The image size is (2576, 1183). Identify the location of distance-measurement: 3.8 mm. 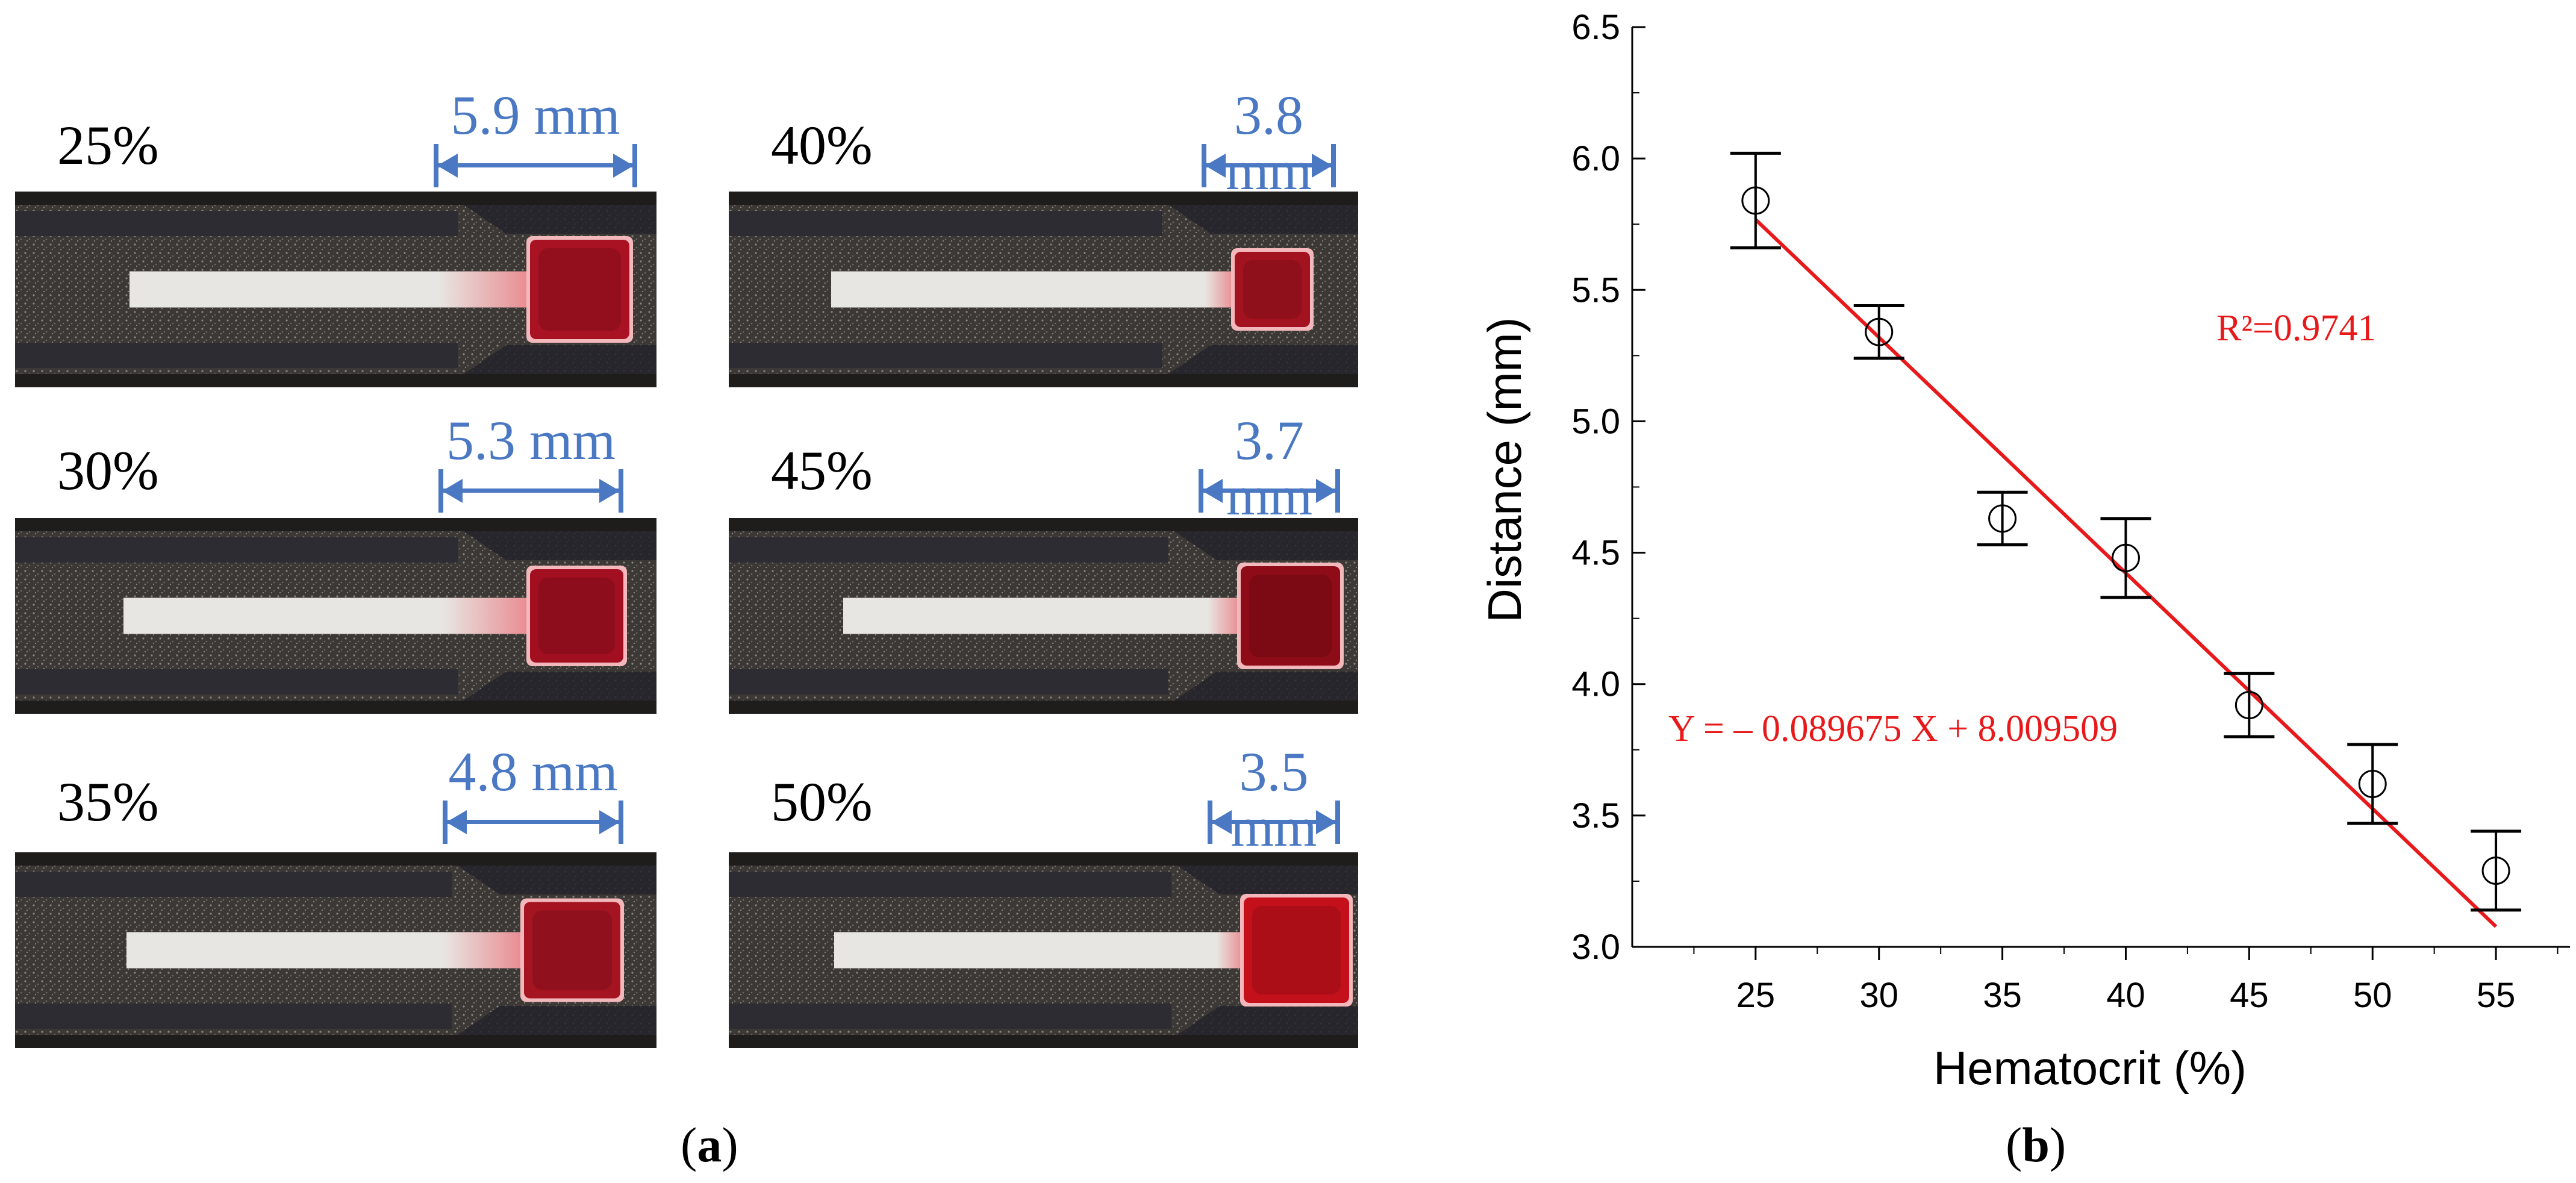
(1268, 143).